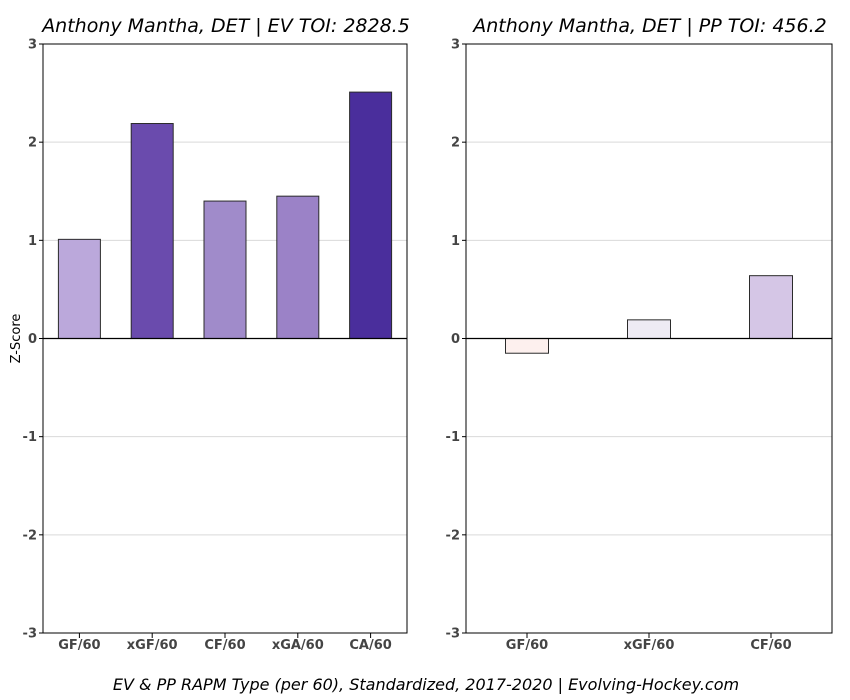 The image size is (850, 700). Describe the element at coordinates (455, 45) in the screenshot. I see `pp-y-tick-label: 3` at that location.